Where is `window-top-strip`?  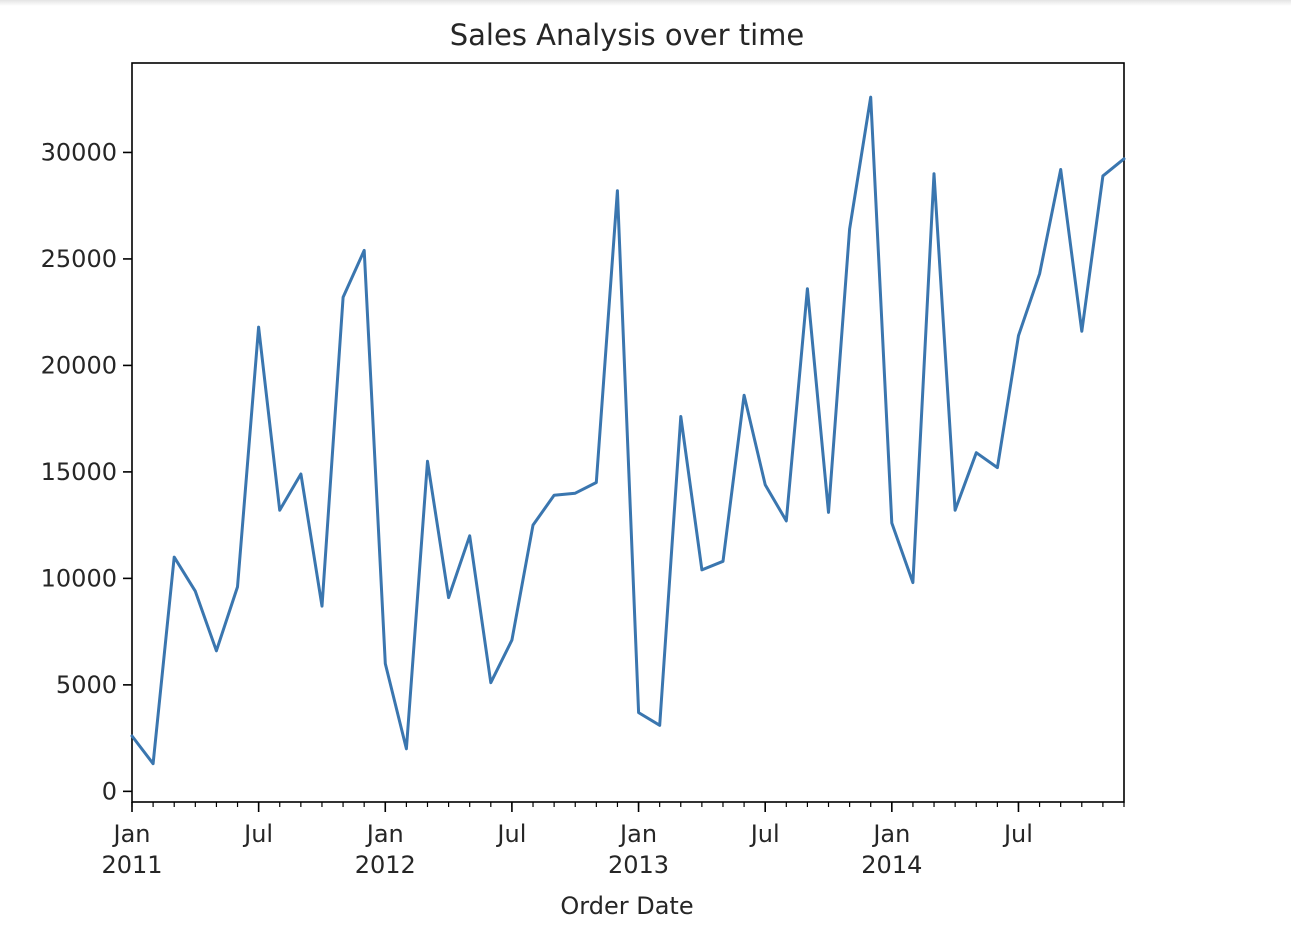 window-top-strip is located at coordinates (645, 3).